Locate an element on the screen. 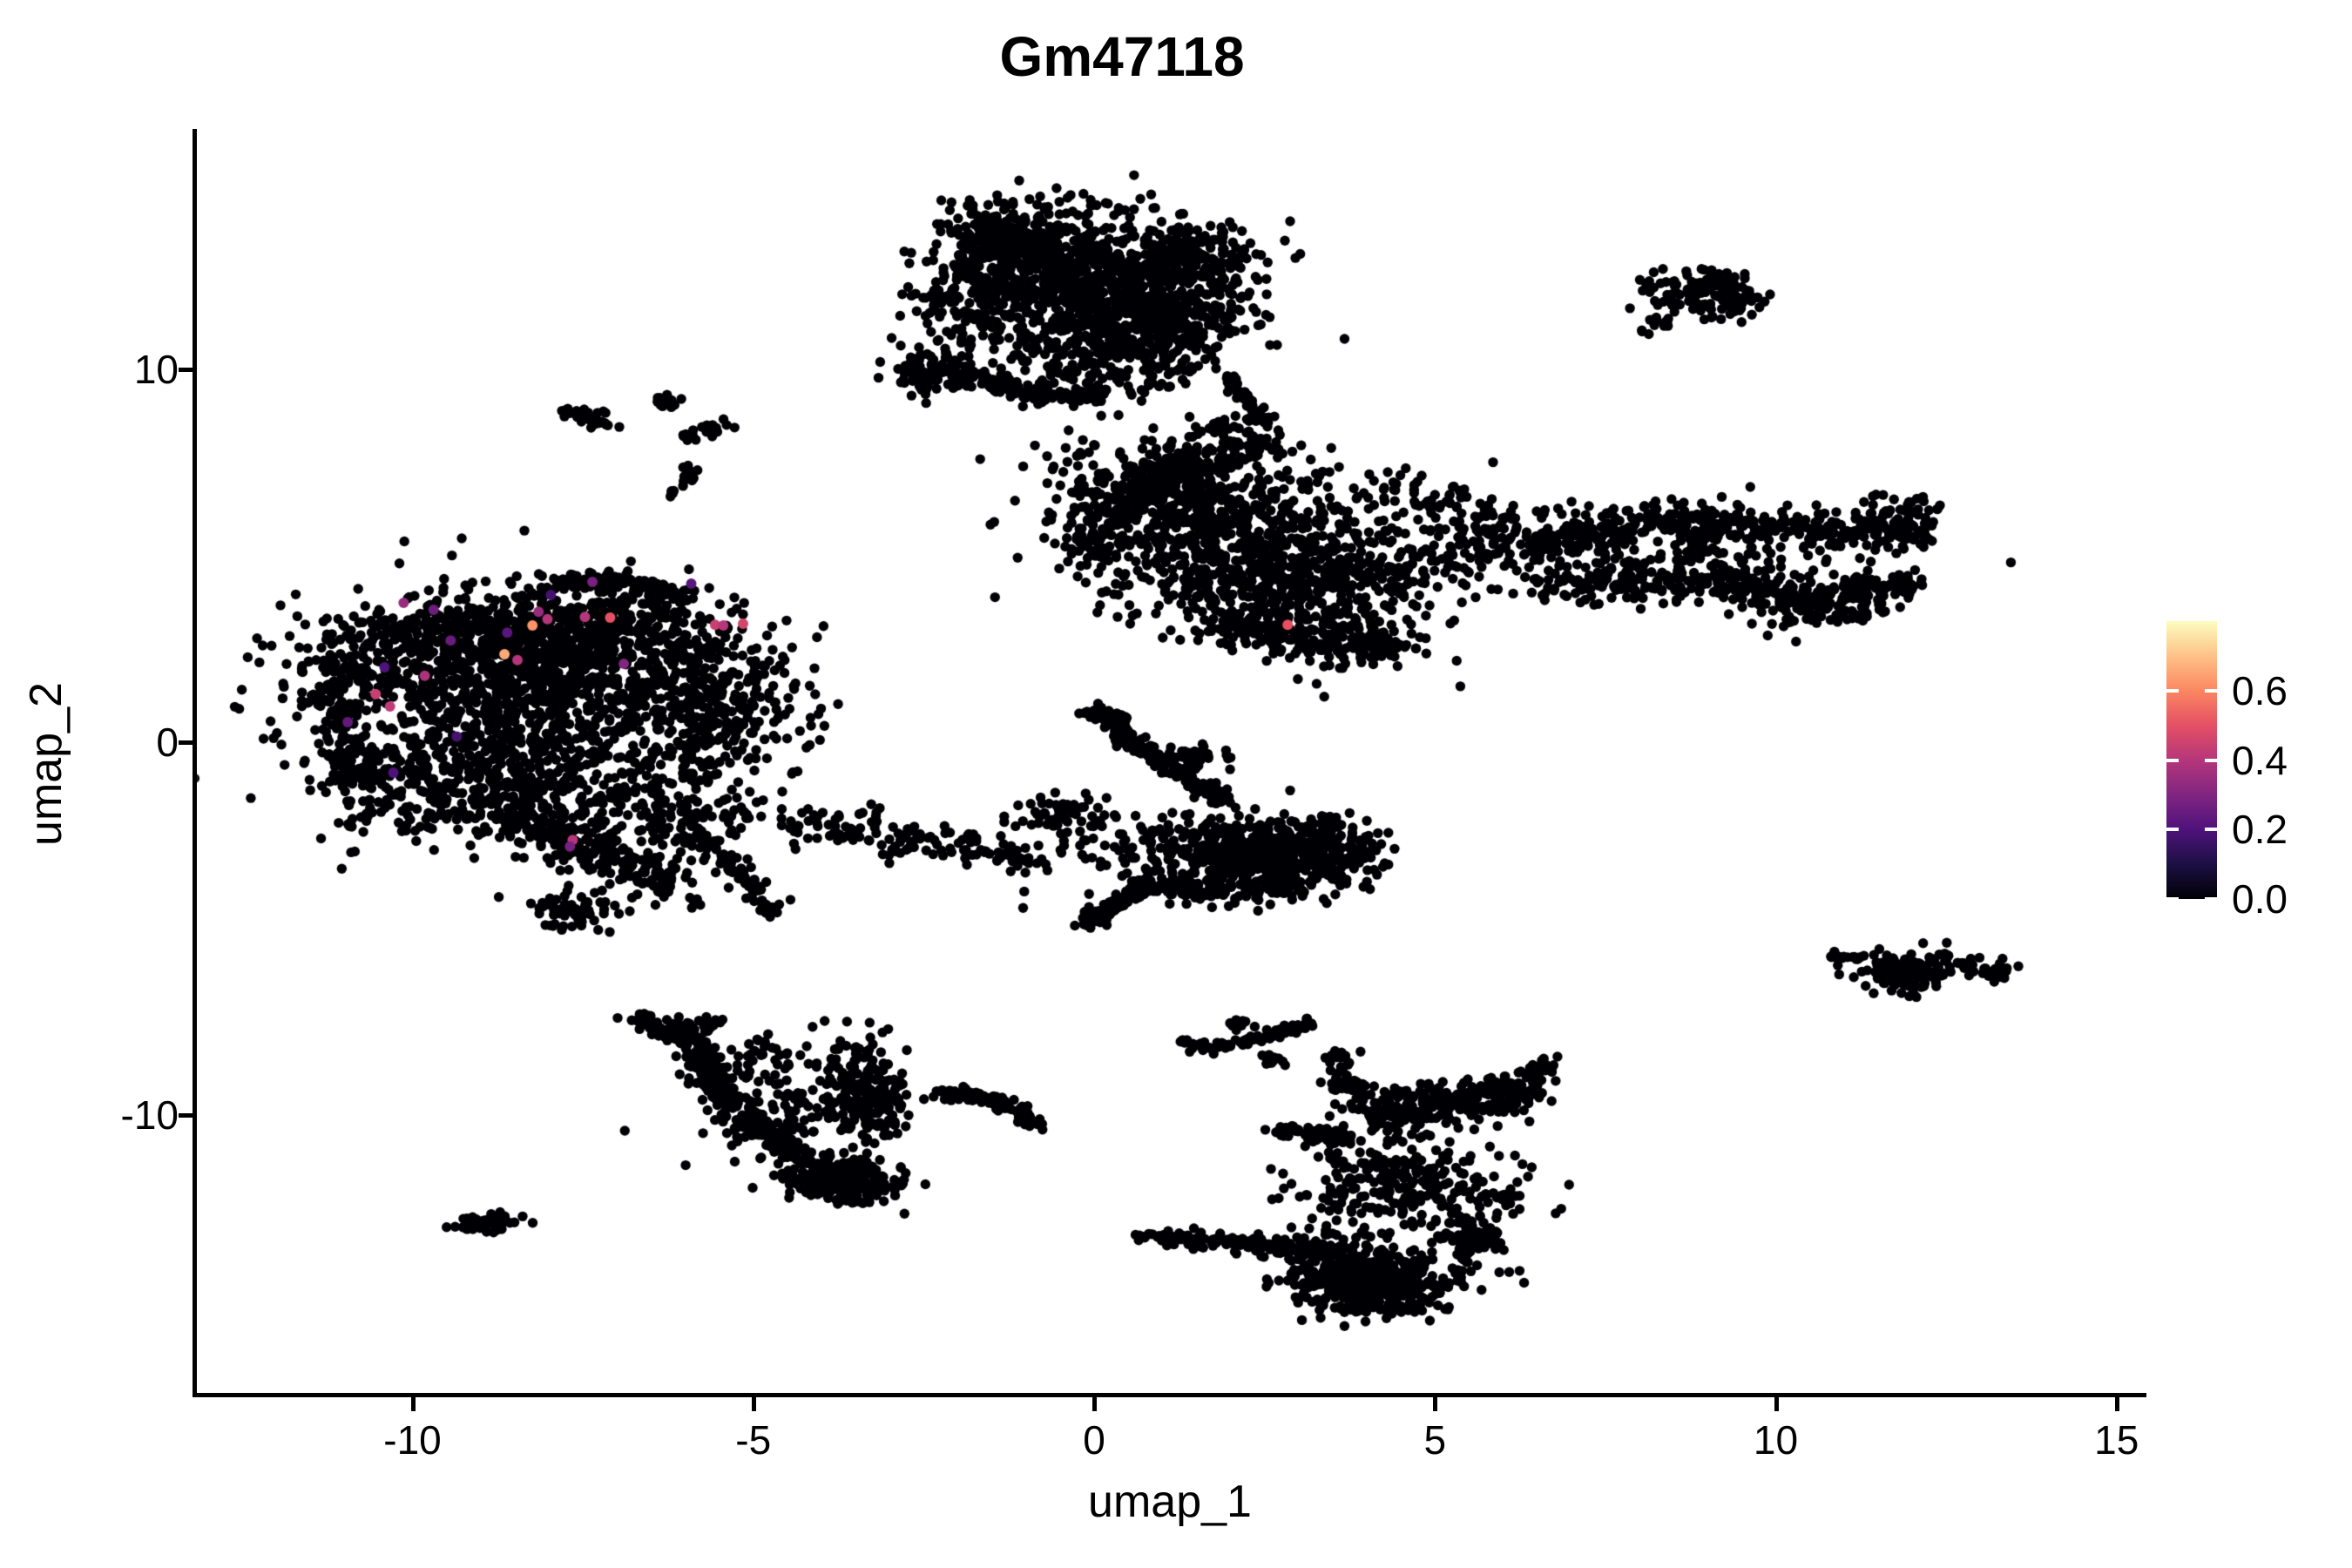  y-axis-title: umap_2 is located at coordinates (46, 764).